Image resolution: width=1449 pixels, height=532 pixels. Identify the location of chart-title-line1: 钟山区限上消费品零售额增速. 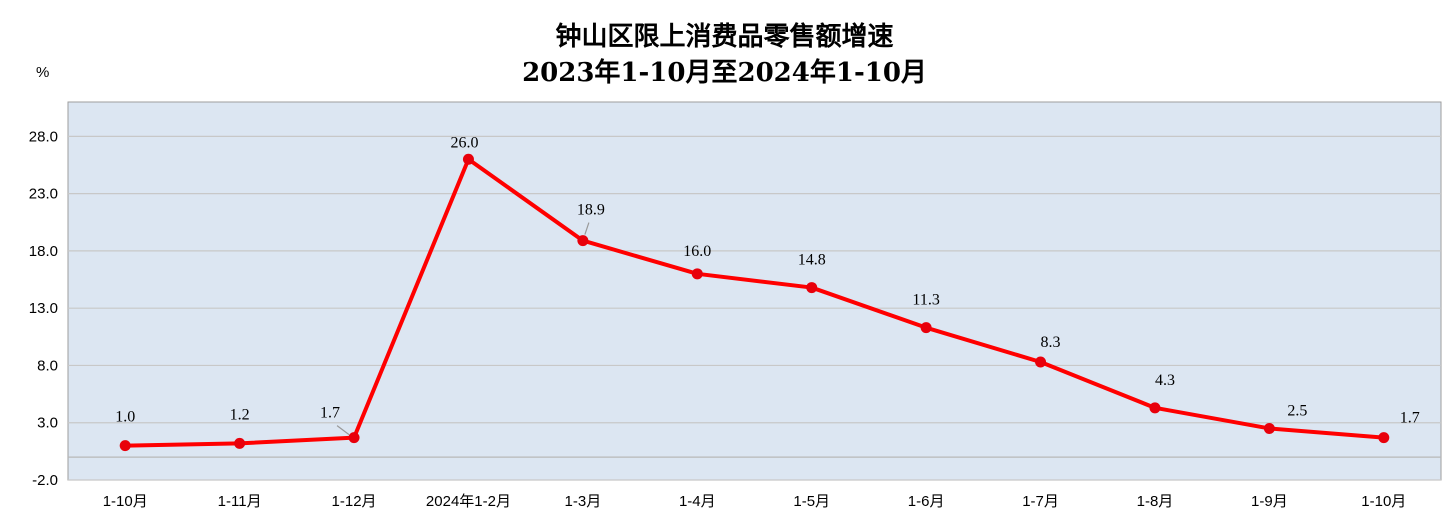
(724, 37).